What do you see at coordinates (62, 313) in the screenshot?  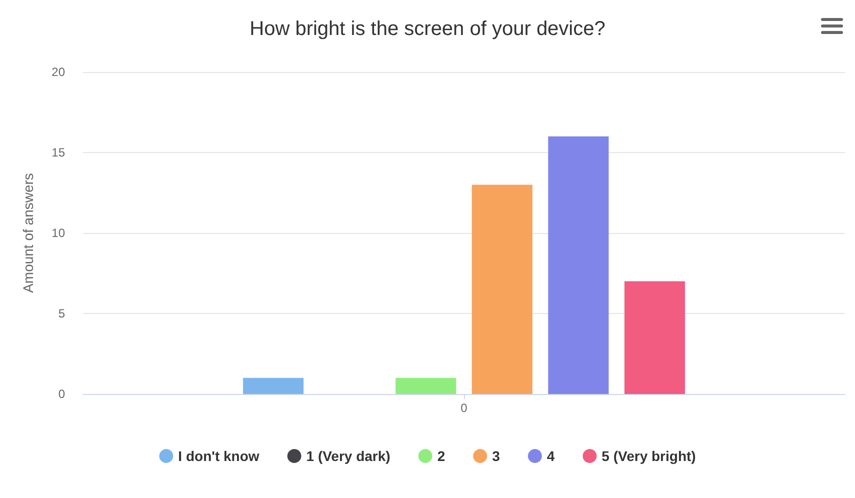 I see `y-tick-label: 5` at bounding box center [62, 313].